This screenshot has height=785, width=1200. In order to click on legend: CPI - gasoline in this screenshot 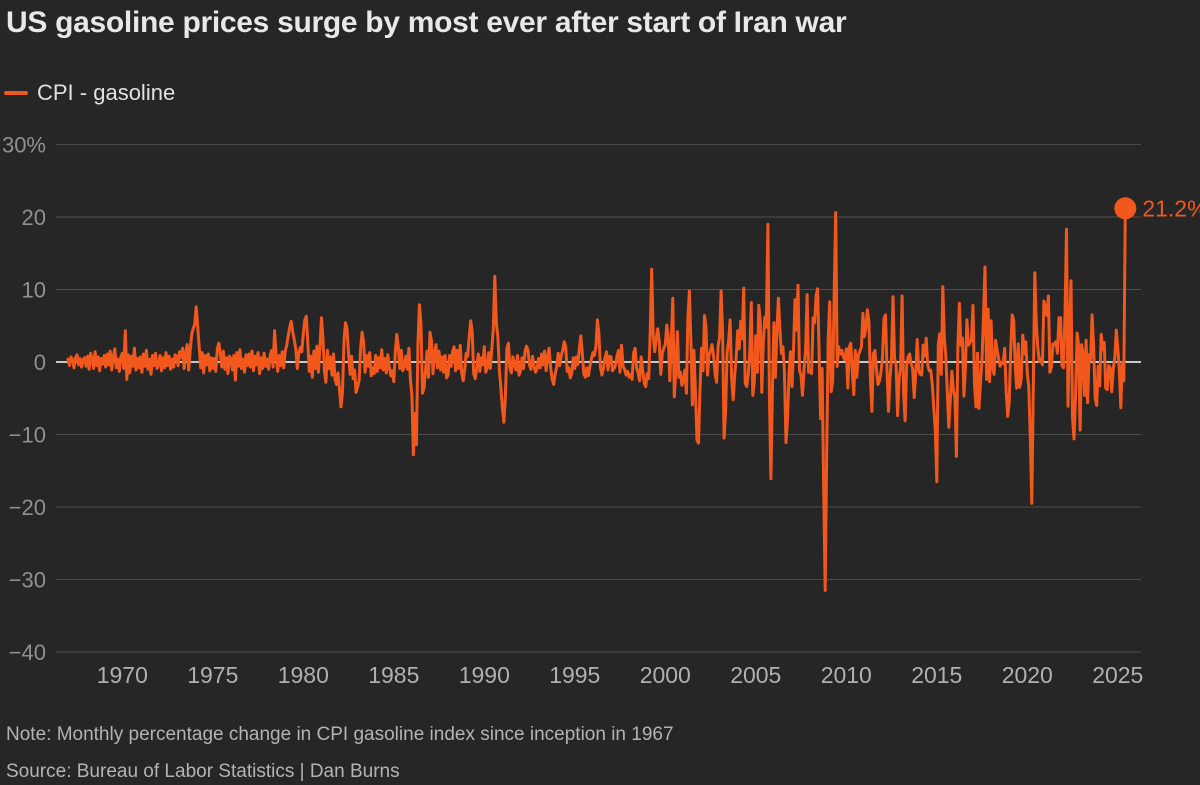, I will do `click(89, 93)`.